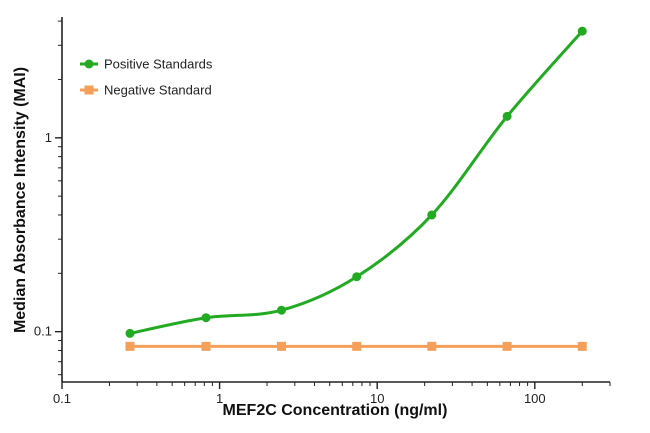 The image size is (650, 433). What do you see at coordinates (158, 90) in the screenshot?
I see `legend-label: Negative Standard` at bounding box center [158, 90].